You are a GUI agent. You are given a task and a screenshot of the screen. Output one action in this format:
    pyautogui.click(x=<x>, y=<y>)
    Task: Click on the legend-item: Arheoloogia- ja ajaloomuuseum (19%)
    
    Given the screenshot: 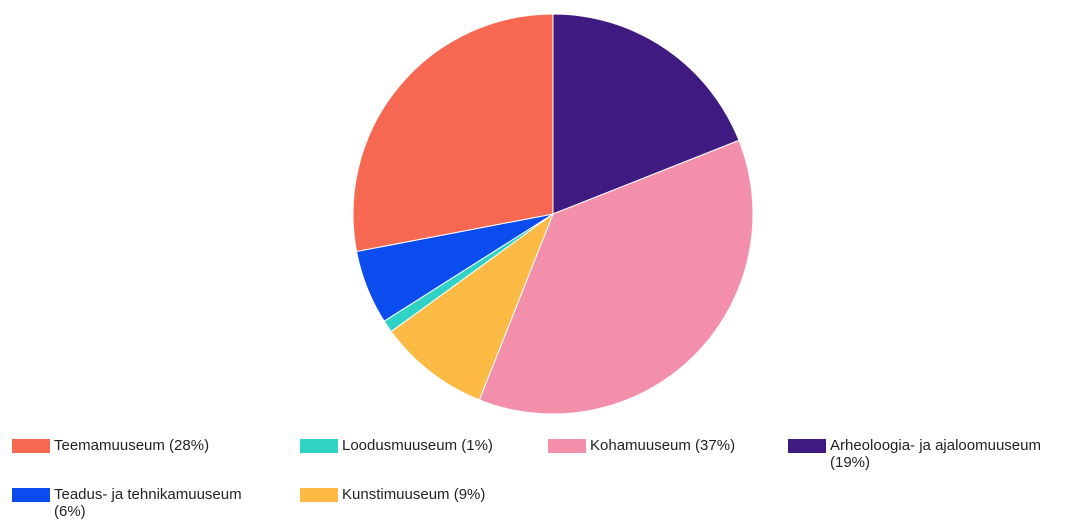 What is the action you would take?
    pyautogui.click(x=933, y=454)
    